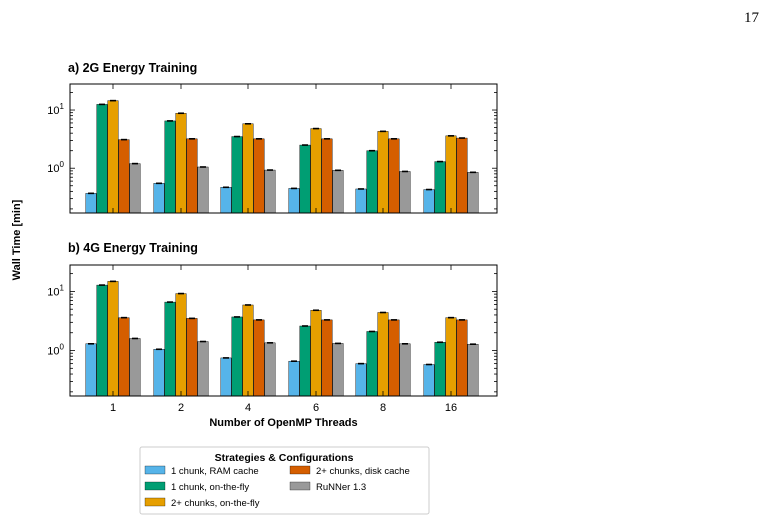  I want to click on legend-label: 2+ chunks, on-the-fly, so click(215, 503).